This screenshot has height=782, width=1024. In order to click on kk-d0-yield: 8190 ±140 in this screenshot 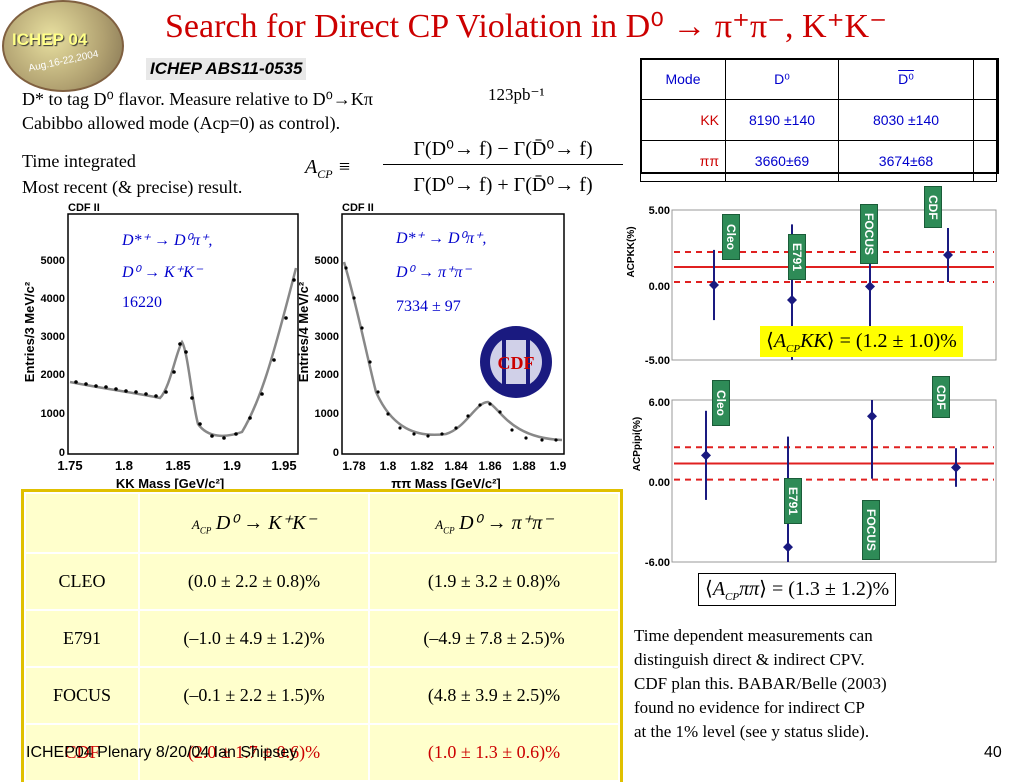, I will do `click(782, 120)`.